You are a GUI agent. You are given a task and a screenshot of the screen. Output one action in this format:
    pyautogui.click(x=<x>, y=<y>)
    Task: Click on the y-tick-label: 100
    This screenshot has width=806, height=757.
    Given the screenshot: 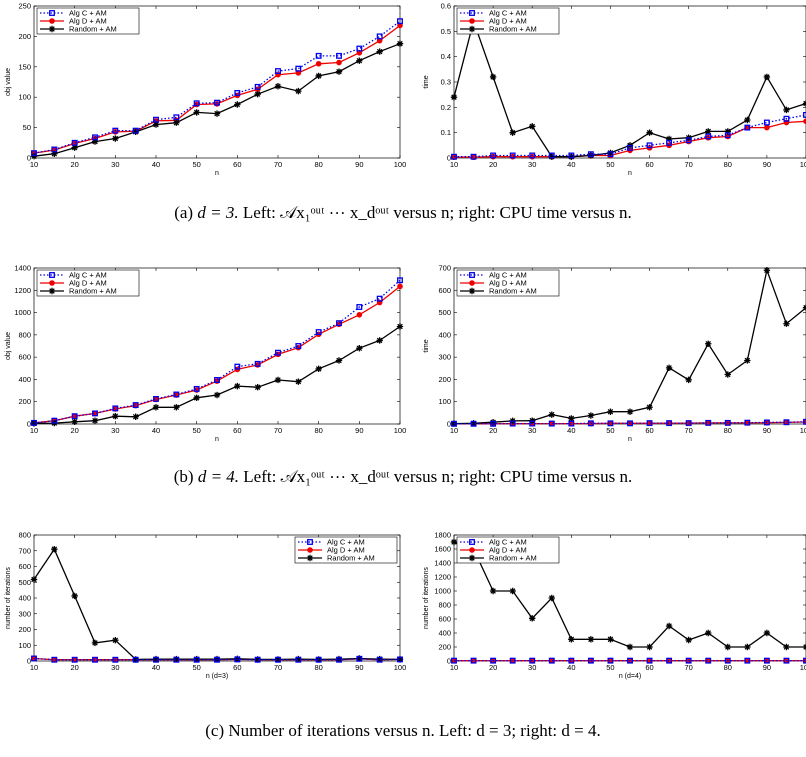 What is the action you would take?
    pyautogui.click(x=24, y=645)
    